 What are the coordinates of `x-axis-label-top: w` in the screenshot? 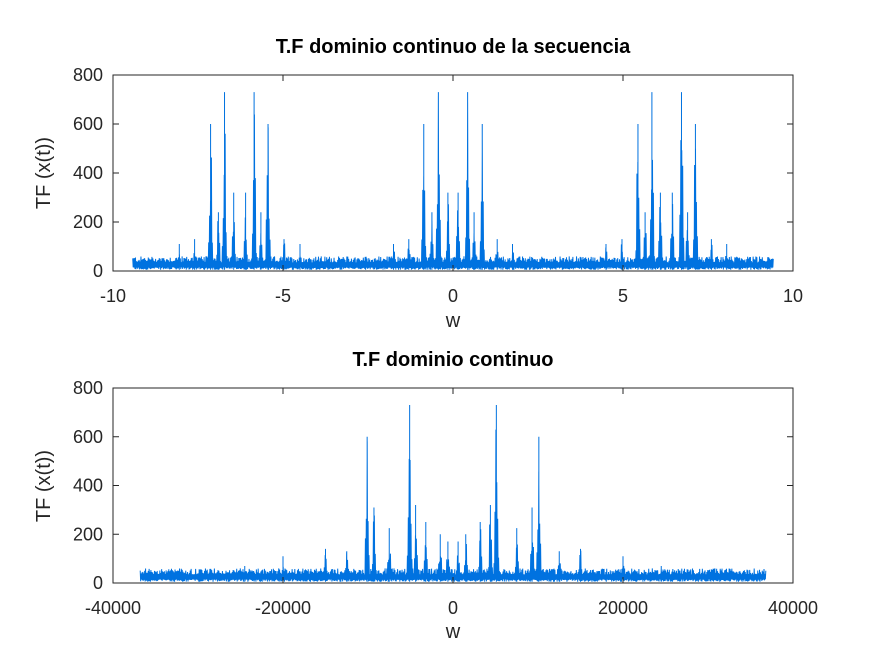 It's located at (453, 321).